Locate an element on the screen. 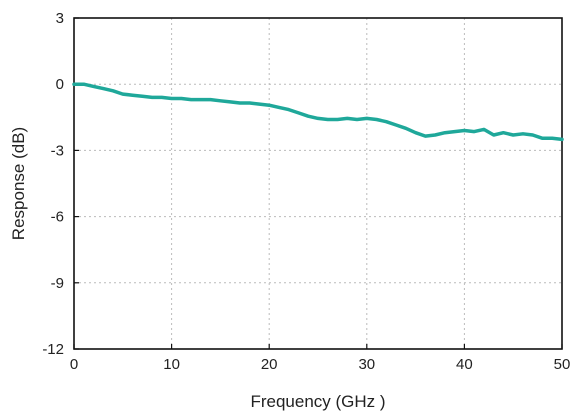  x-axis-tick-labels: 0 10 20 30 40 50 is located at coordinates (320, 364).